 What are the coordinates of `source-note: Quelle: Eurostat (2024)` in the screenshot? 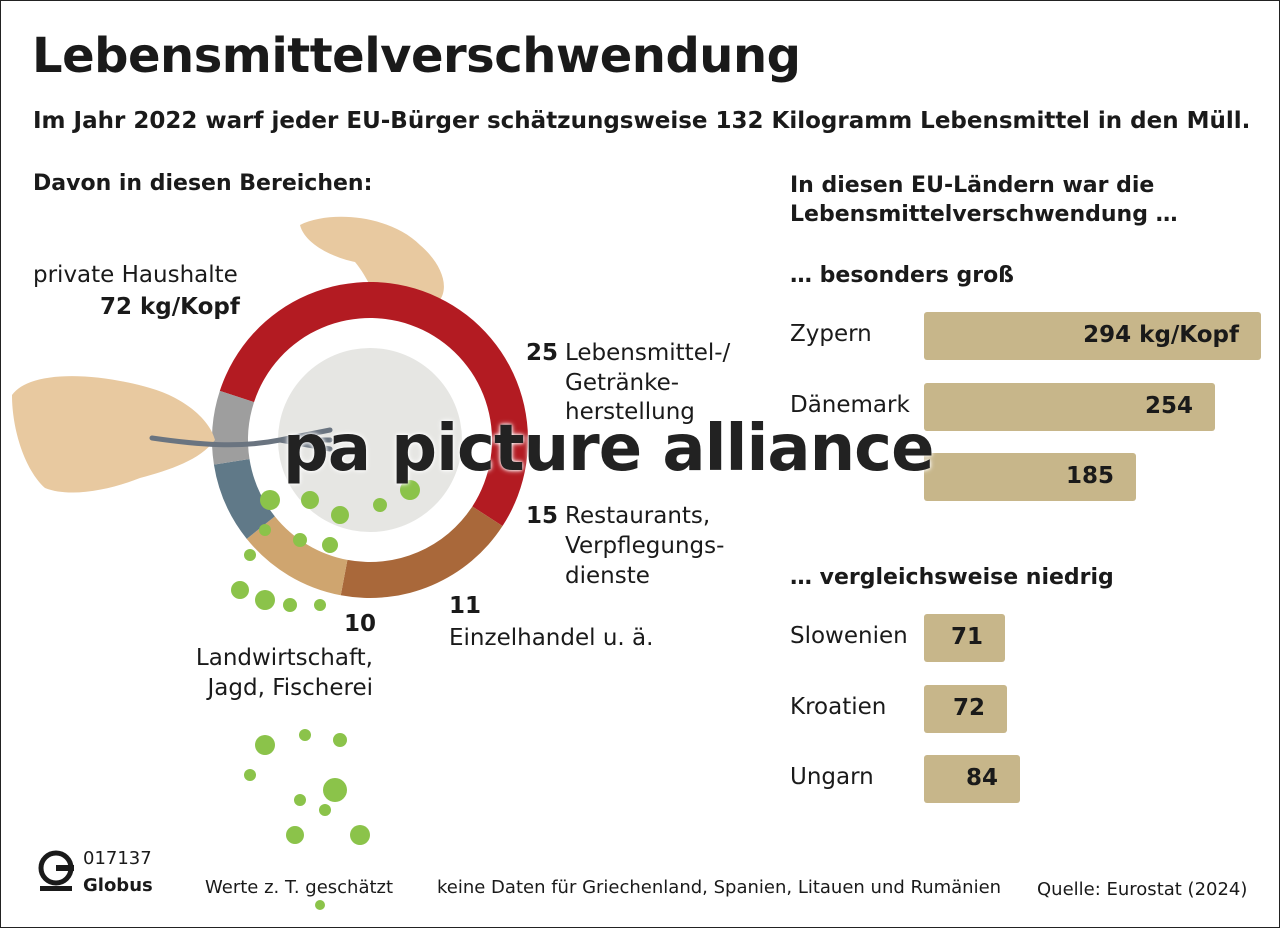 It's located at (1142, 889).